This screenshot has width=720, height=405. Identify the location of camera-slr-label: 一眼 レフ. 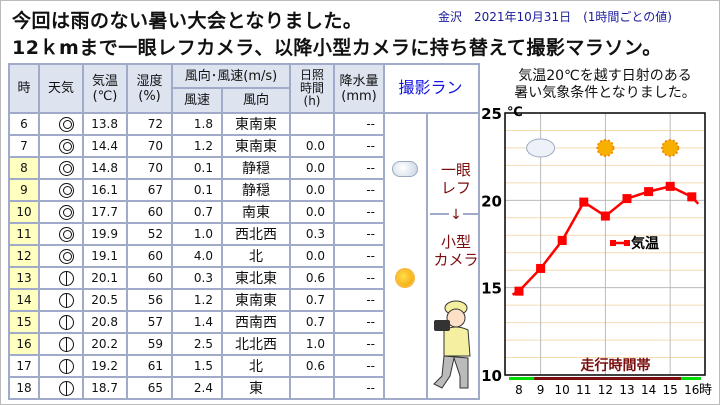
(455, 179).